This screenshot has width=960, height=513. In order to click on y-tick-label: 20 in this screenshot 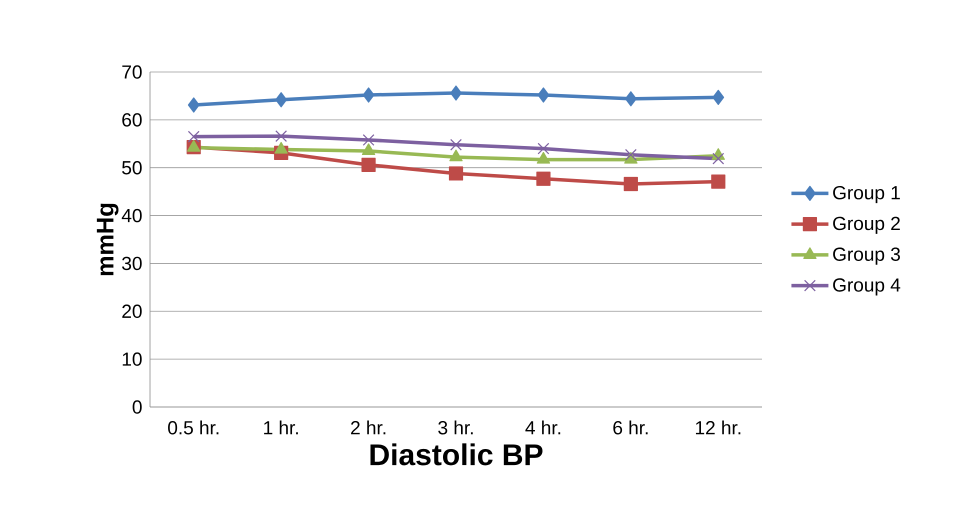, I will do `click(132, 311)`.